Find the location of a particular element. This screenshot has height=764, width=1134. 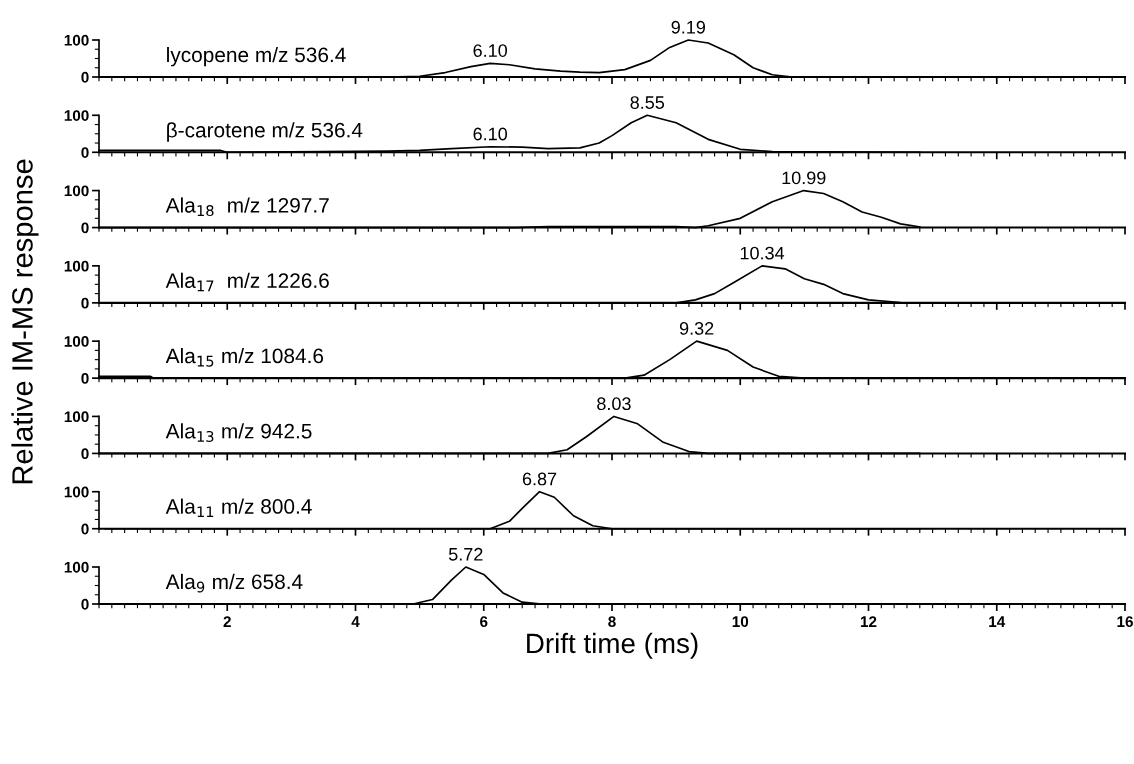

annotation: 9.19 is located at coordinates (688, 27).